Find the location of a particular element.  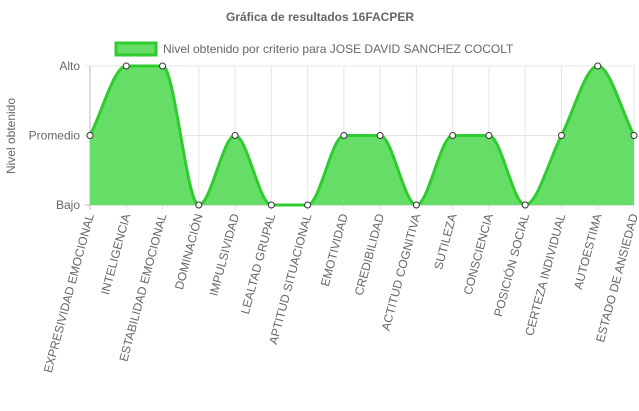

x-tick-label: CREDIBILIDAD is located at coordinates (369, 254).